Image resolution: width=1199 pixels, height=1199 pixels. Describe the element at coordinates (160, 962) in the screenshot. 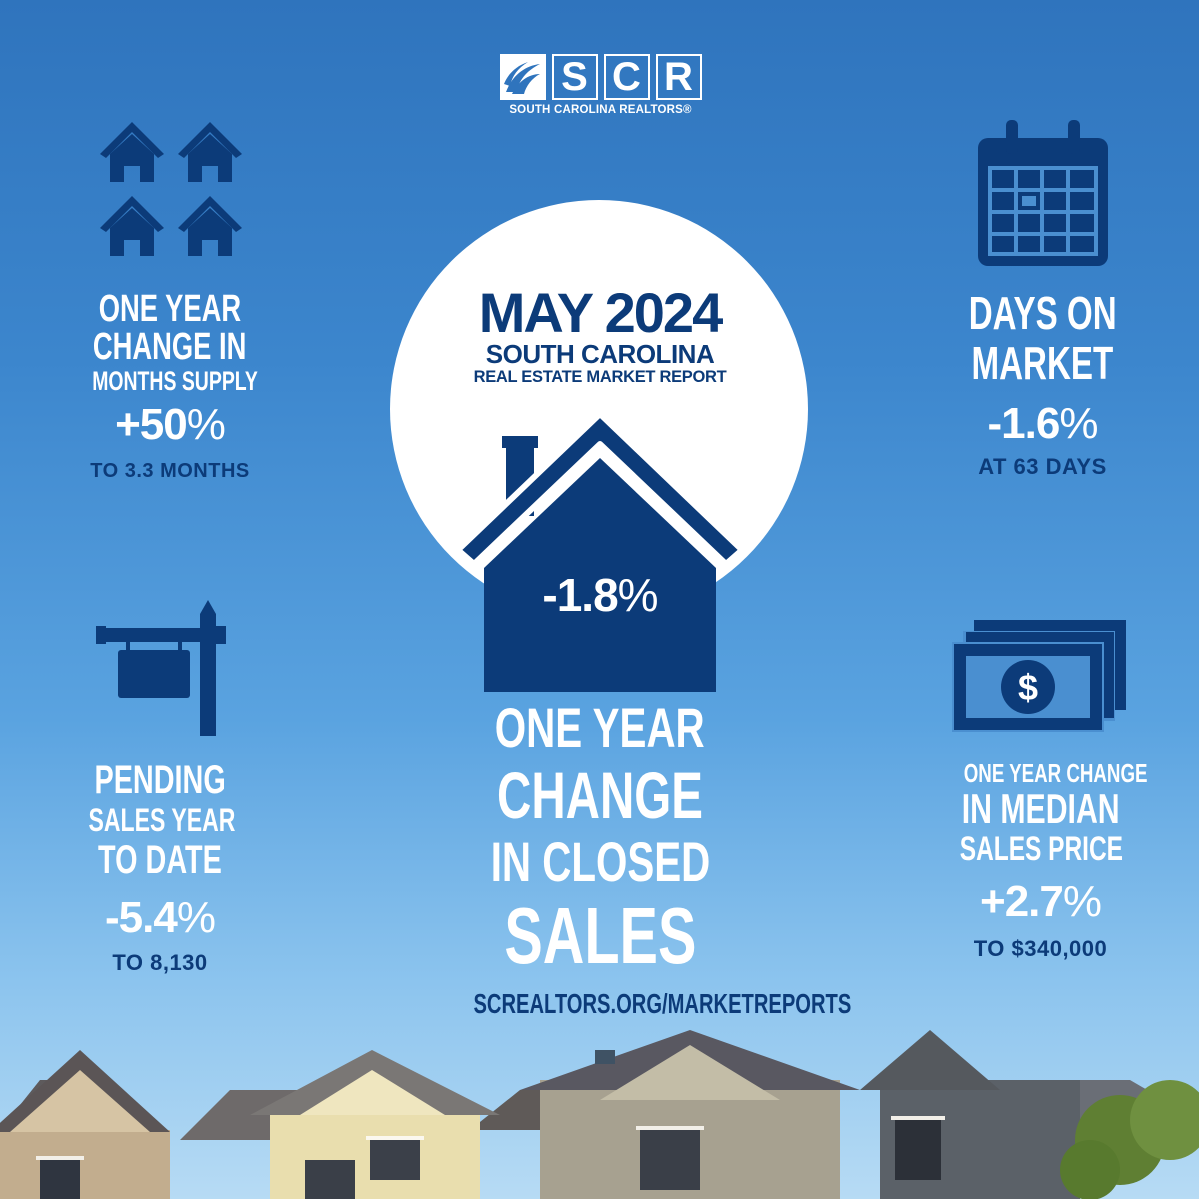

I see `pending-sub: TO 8,130` at that location.